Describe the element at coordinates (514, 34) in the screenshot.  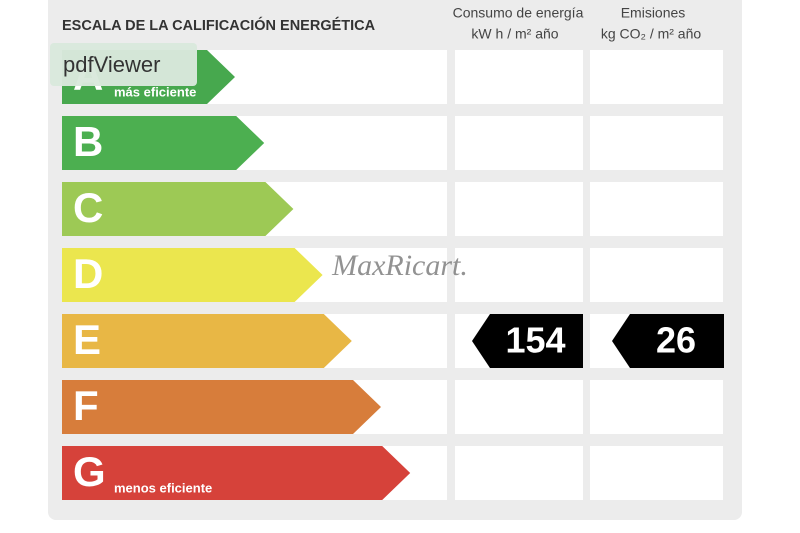
I see `consumption-unit: kW h / m² año` at that location.